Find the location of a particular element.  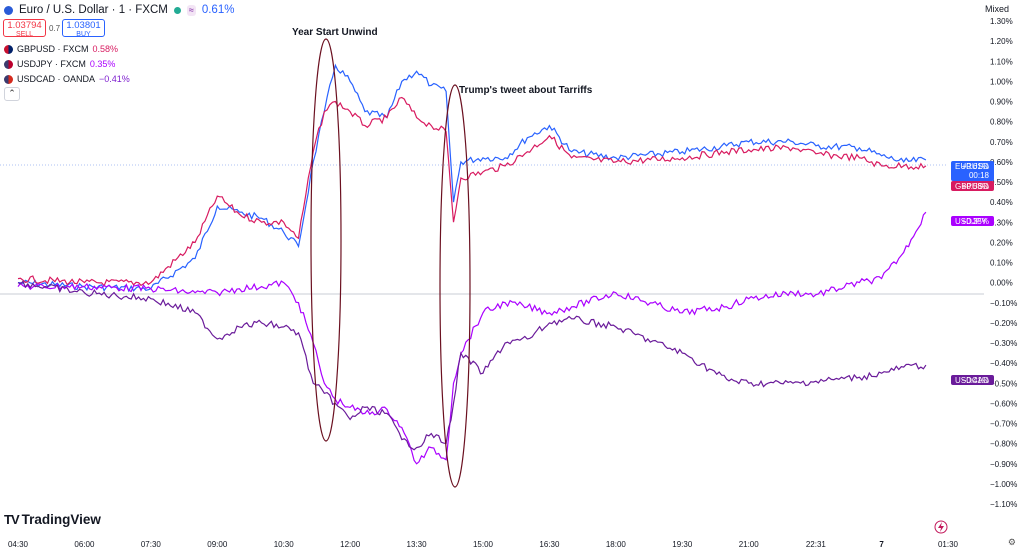

price-tag-gbpusd: GBPUSD +0.58% is located at coordinates (972, 186).